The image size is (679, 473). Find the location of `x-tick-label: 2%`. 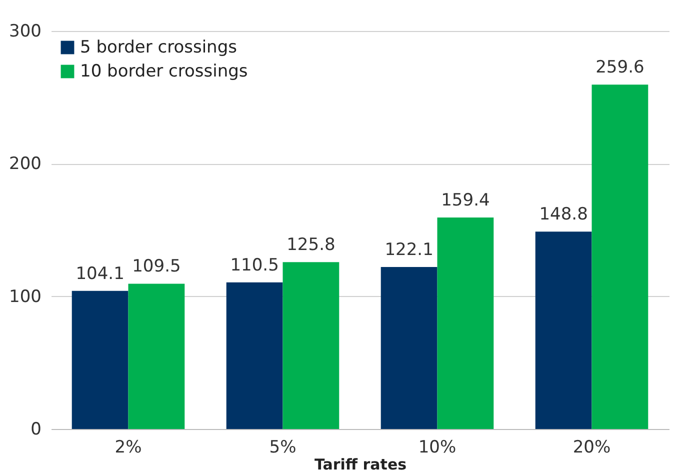

x-tick-label: 2% is located at coordinates (128, 448).